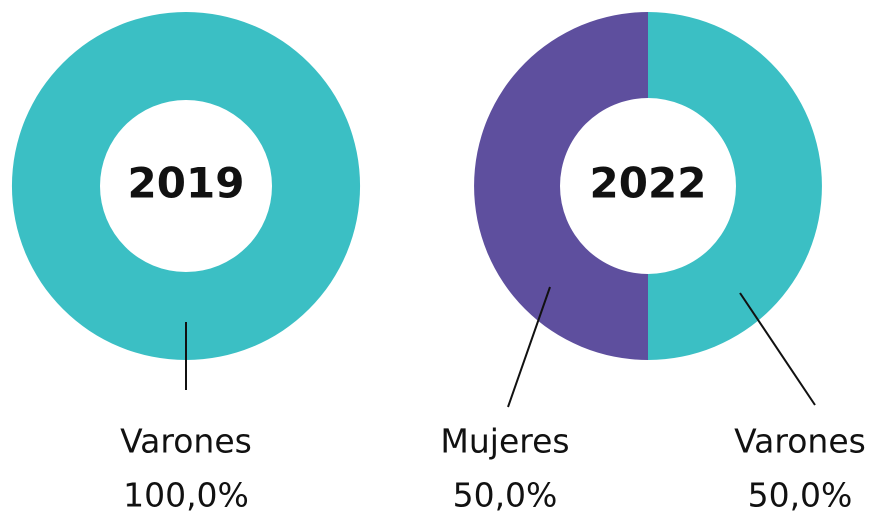 Image resolution: width=885 pixels, height=517 pixels. I want to click on slice-label: Mujeres, so click(504, 441).